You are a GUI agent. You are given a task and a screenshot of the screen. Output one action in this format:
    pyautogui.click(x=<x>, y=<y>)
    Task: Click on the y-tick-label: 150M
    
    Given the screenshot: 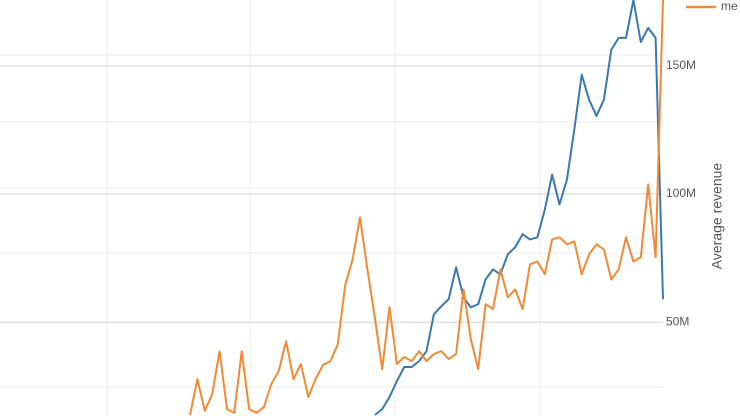 What is the action you would take?
    pyautogui.click(x=681, y=65)
    